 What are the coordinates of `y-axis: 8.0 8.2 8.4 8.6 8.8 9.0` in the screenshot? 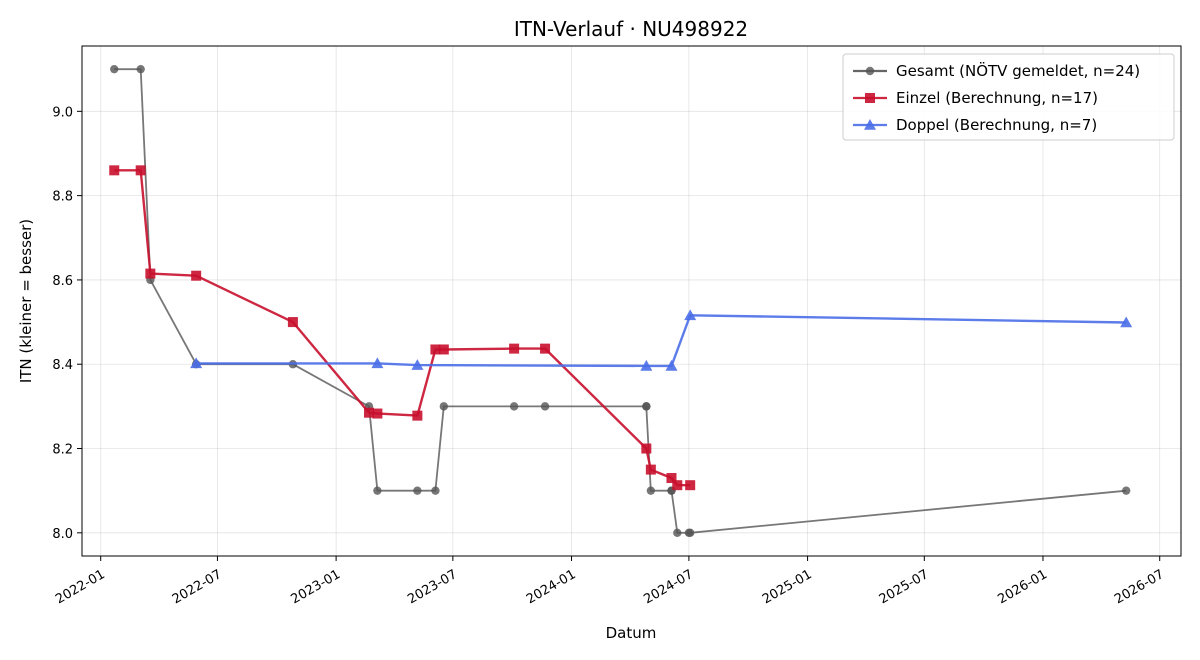 It's located at (67, 323).